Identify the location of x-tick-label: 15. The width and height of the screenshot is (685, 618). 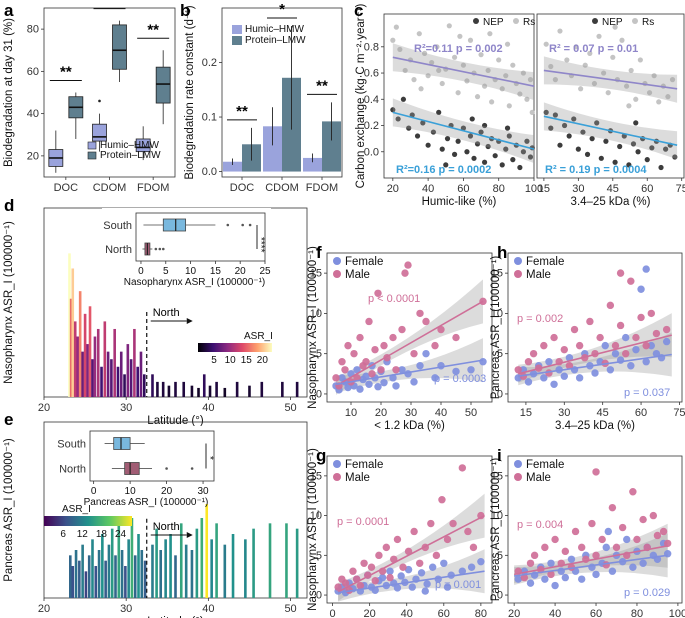
(526, 413).